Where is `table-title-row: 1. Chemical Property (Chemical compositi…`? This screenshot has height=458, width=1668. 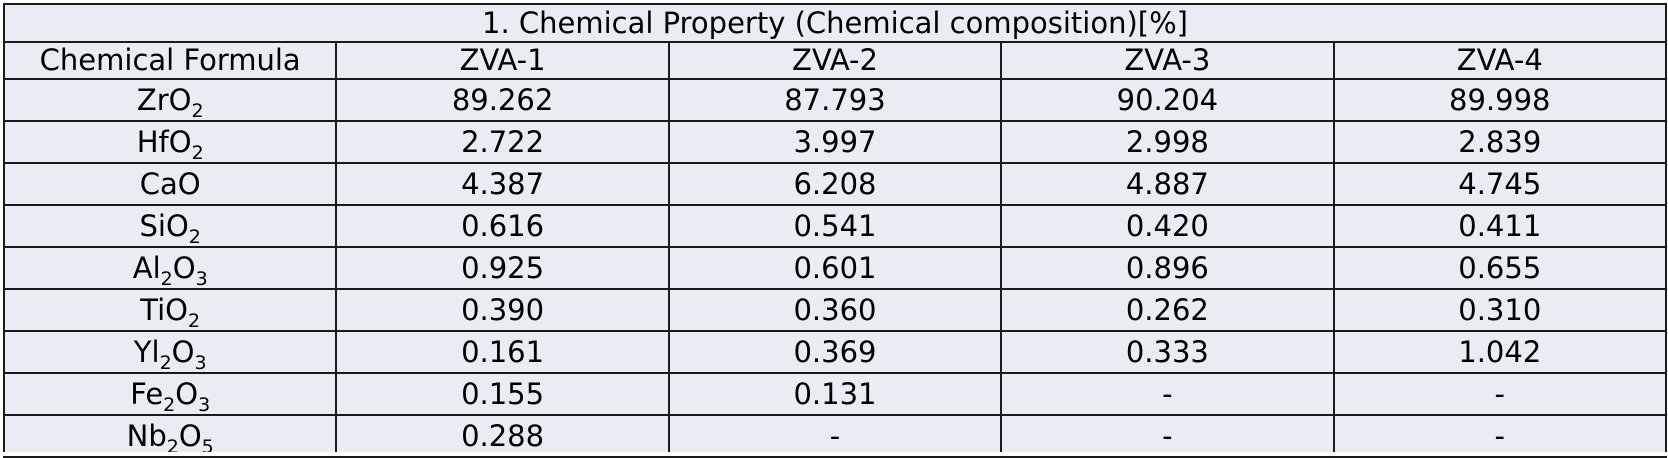
table-title-row: 1. Chemical Property (Chemical compositi… is located at coordinates (835, 23).